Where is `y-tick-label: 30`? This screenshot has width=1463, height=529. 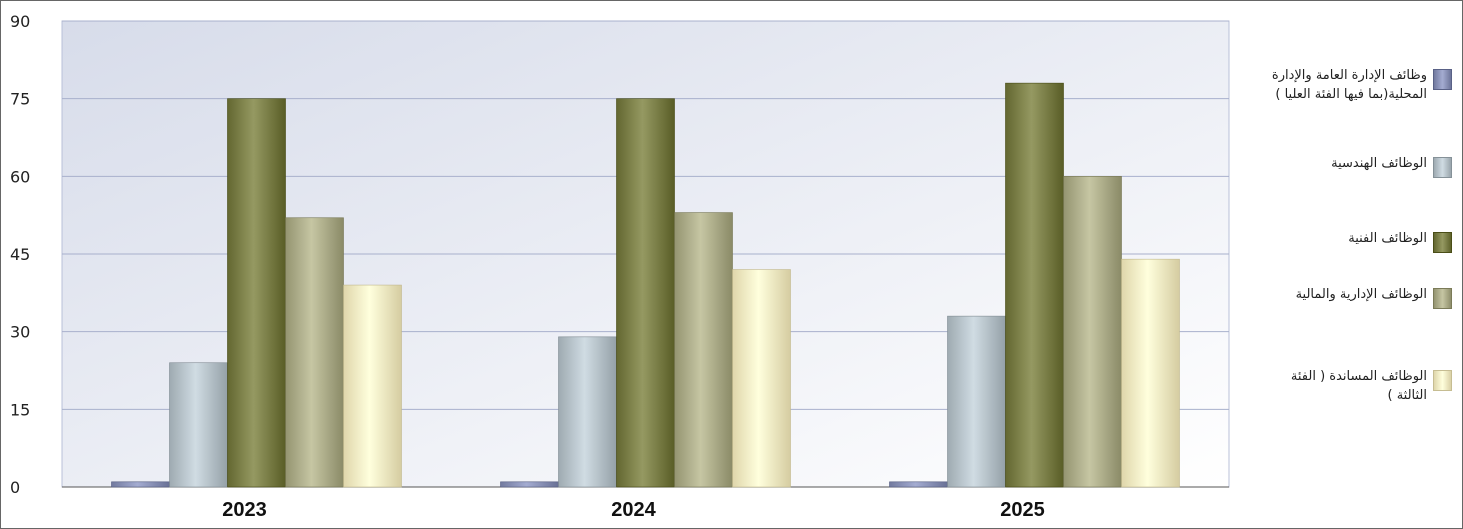
y-tick-label: 30 is located at coordinates (20, 332).